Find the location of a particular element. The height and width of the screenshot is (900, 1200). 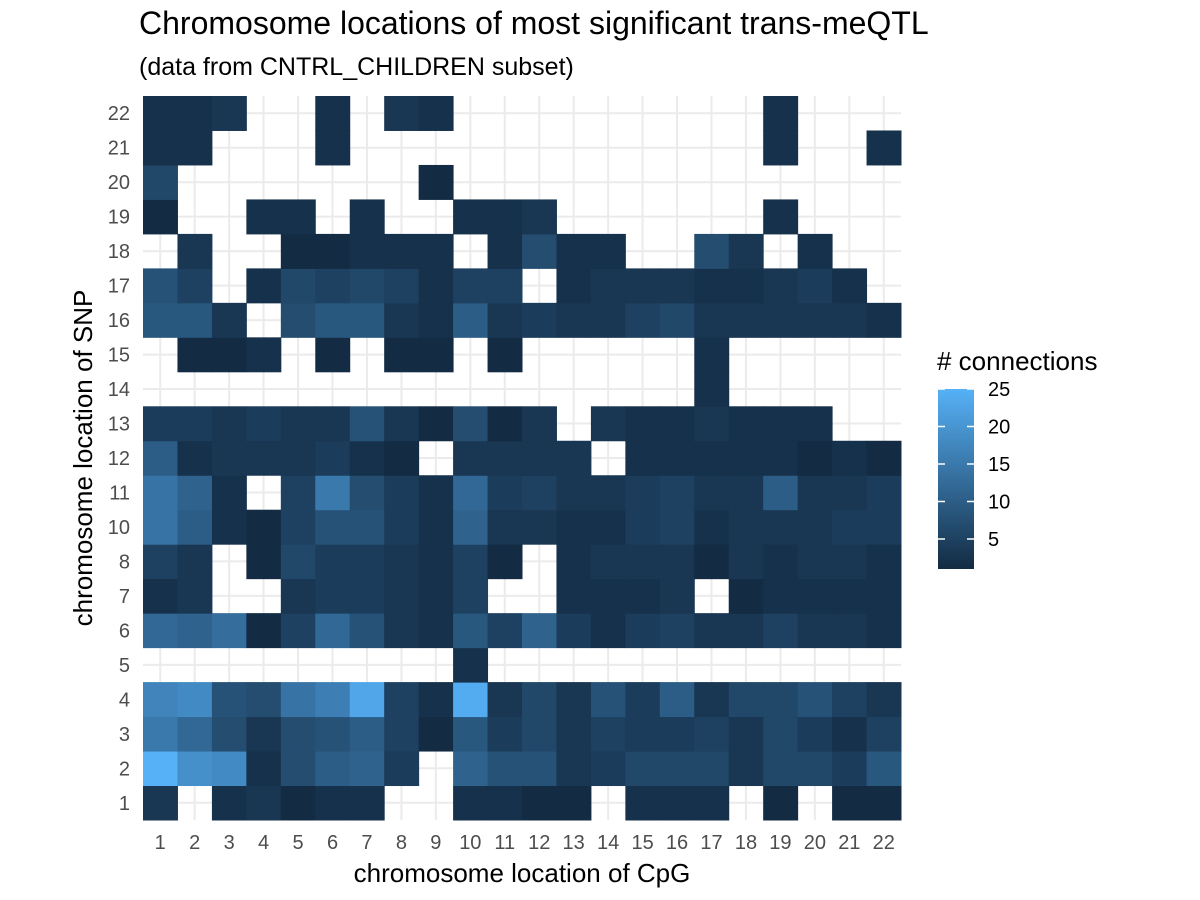

x-tick-label: 4 is located at coordinates (263, 843).